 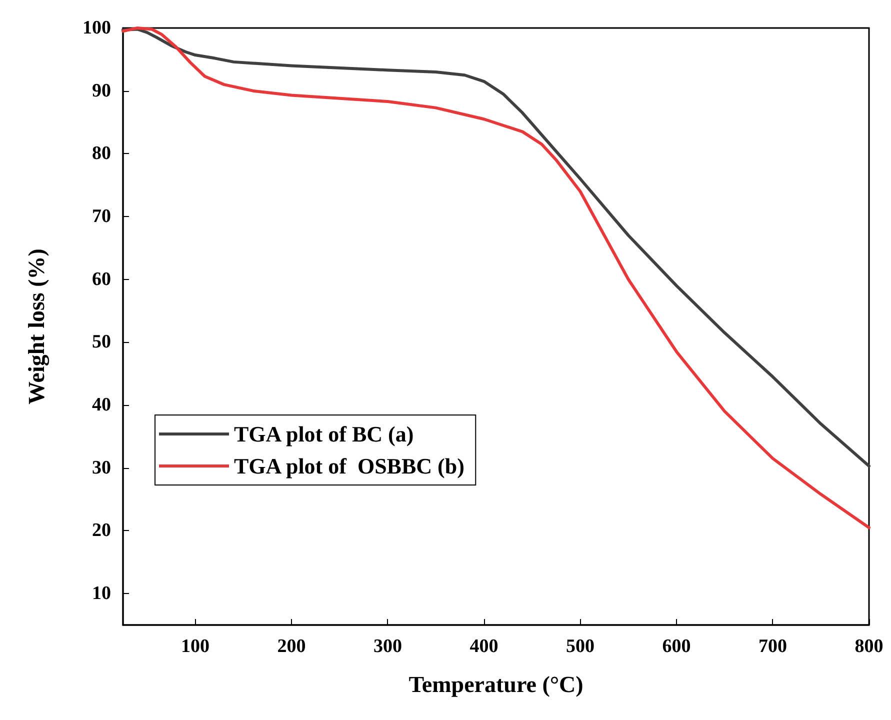 I want to click on y-tick-label: 40, so click(x=101, y=405).